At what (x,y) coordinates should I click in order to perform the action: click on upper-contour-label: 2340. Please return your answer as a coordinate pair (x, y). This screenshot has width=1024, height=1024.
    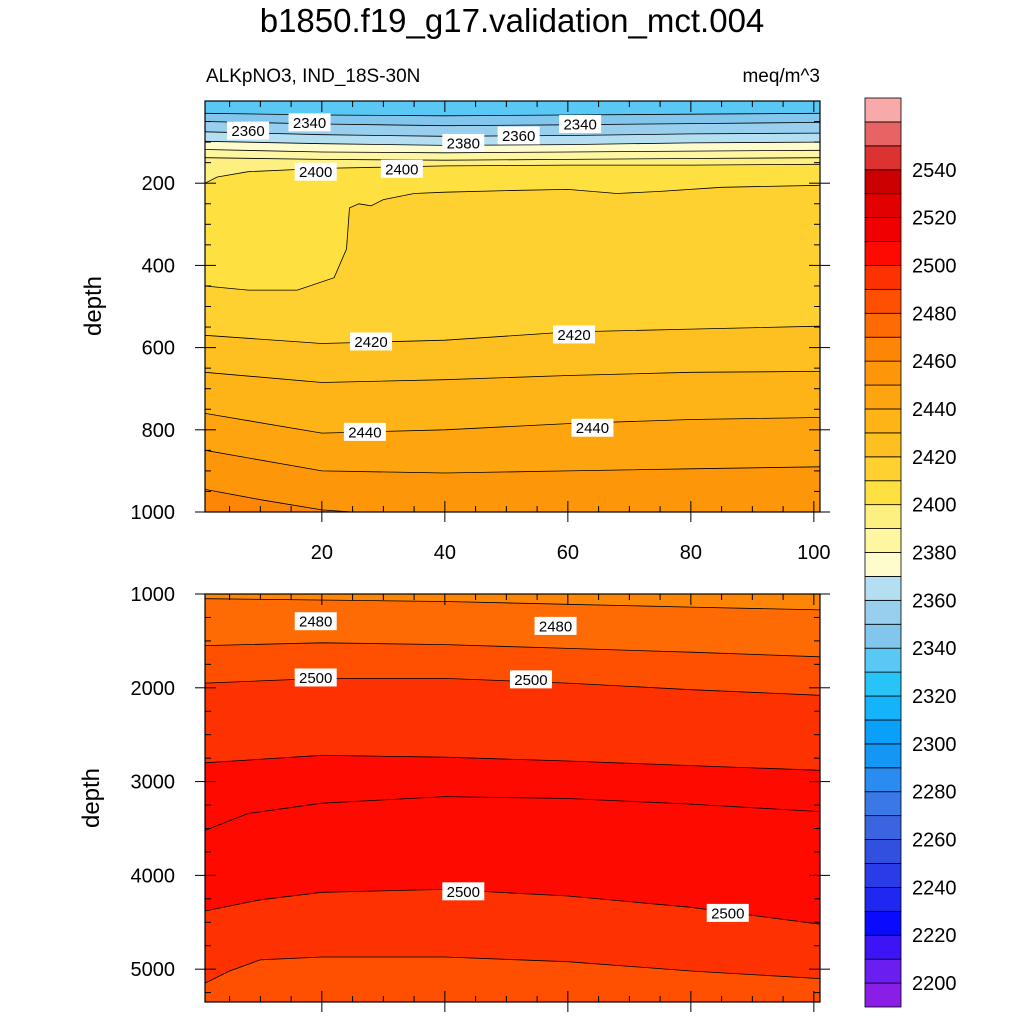
    Looking at the image, I should click on (580, 124).